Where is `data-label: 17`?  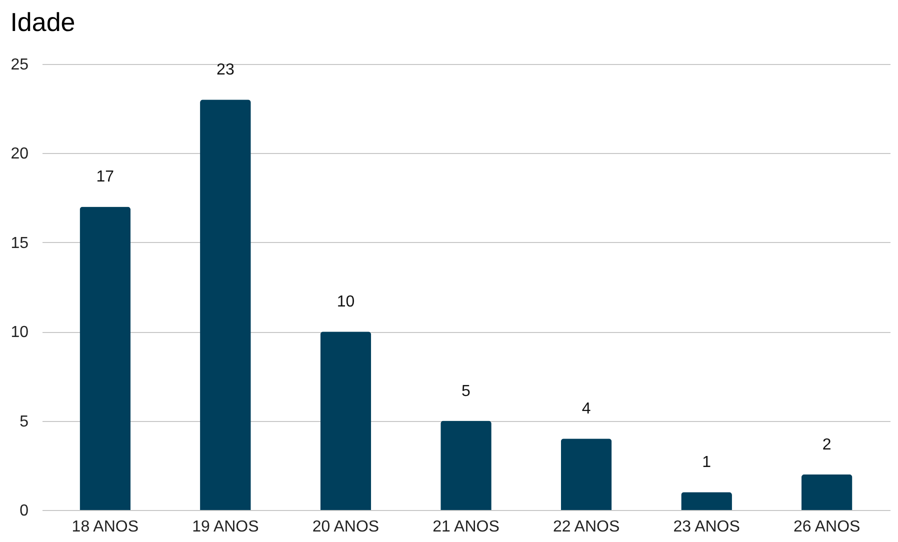
data-label: 17 is located at coordinates (105, 177).